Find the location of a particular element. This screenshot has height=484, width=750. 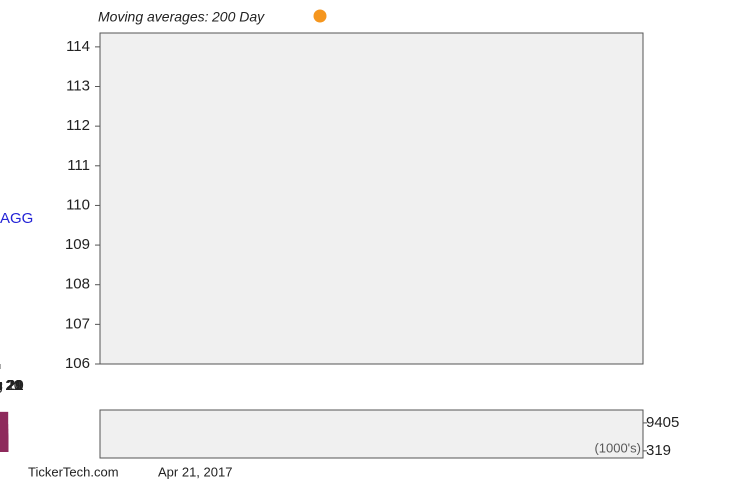

date: Apr 21, 2017 is located at coordinates (195, 471).